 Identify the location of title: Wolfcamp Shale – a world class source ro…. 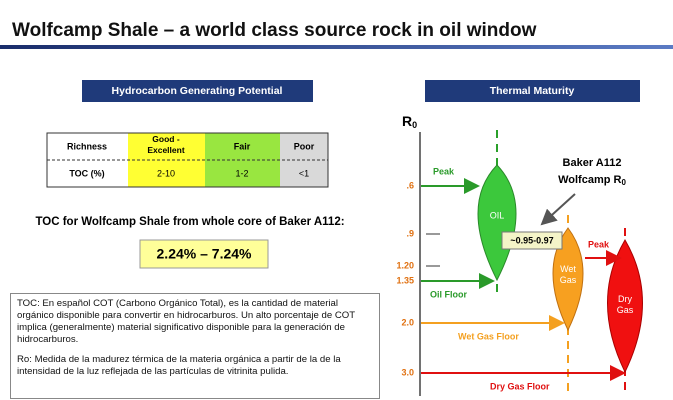
(274, 30).